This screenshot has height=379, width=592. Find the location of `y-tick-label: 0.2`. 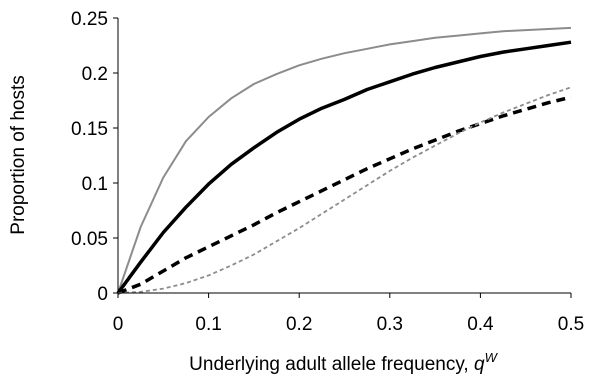

y-tick-label: 0.2 is located at coordinates (95, 74).